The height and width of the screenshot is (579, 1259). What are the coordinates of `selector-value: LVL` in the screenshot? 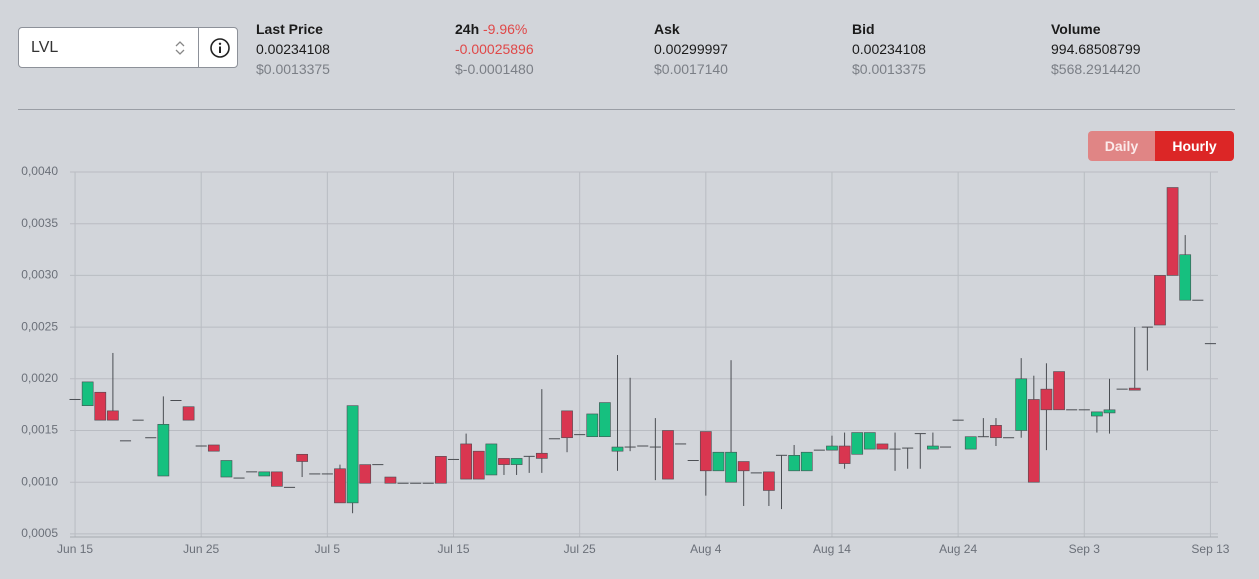 It's located at (45, 47).